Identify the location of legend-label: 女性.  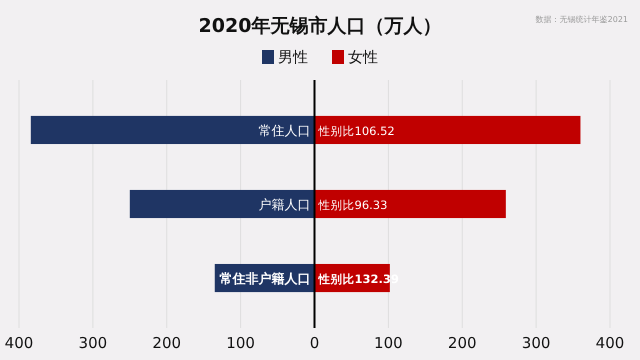
(363, 57).